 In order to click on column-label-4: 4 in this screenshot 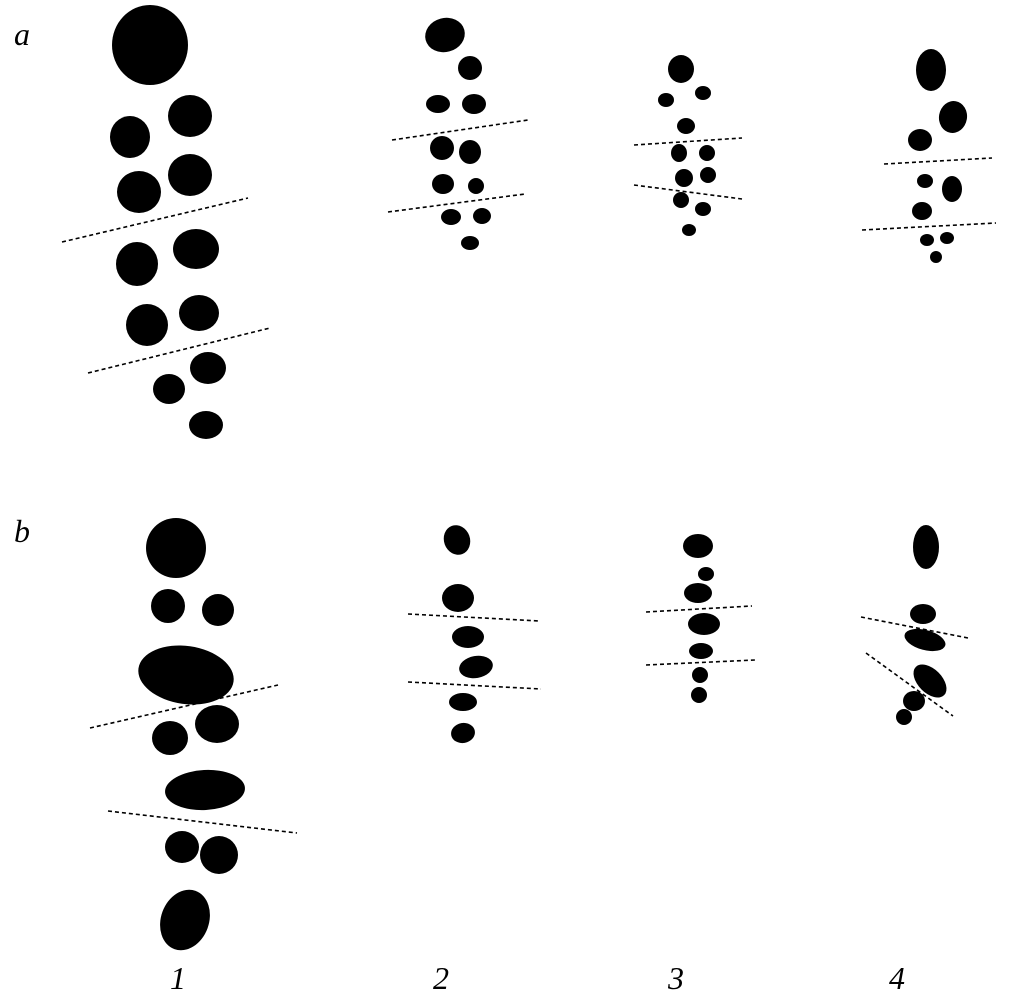, I will do `click(897, 978)`.